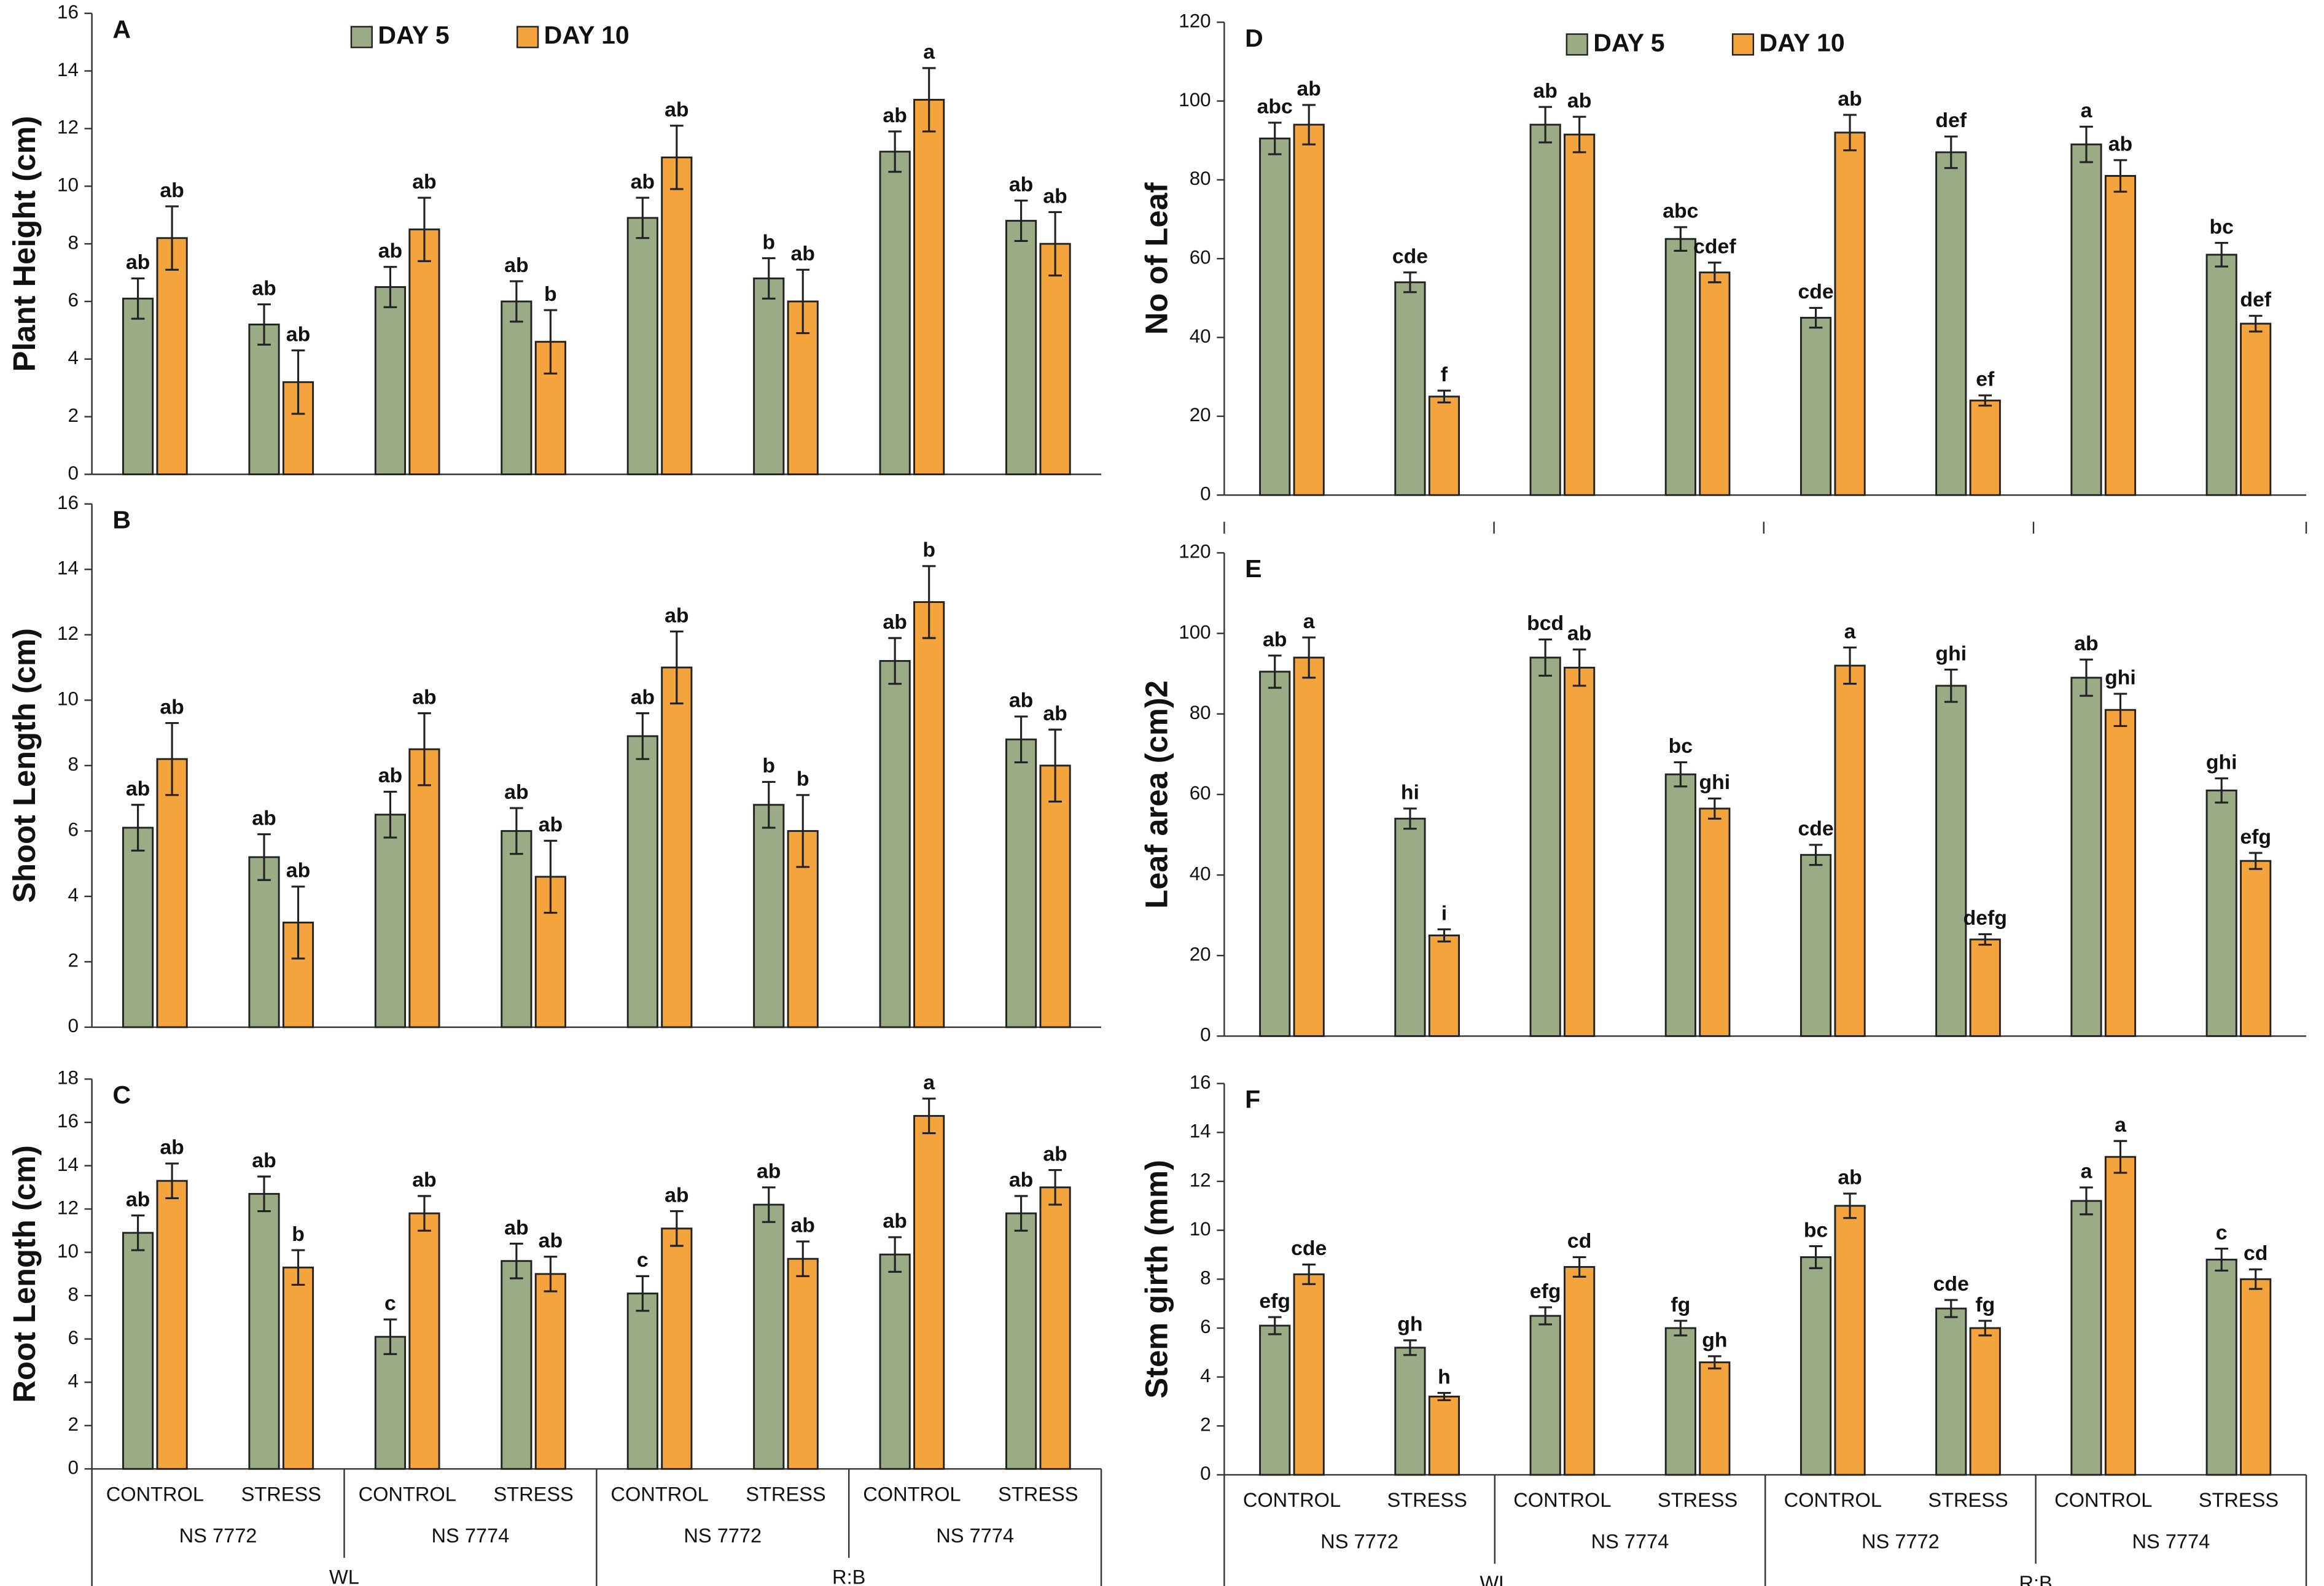  What do you see at coordinates (1628, 42) in the screenshot?
I see `legend-label: DAY 5` at bounding box center [1628, 42].